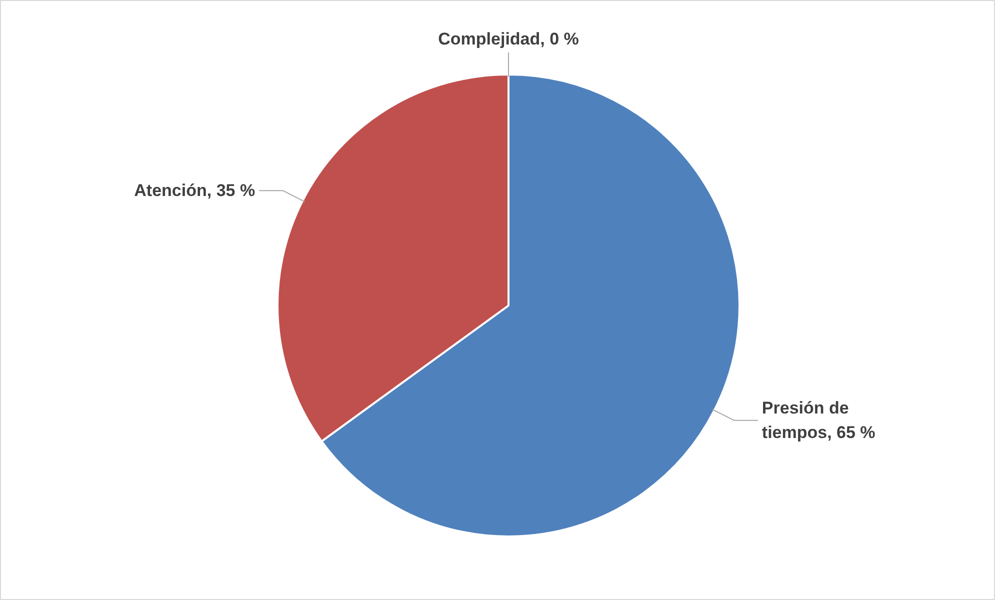 The image size is (995, 600). What do you see at coordinates (195, 190) in the screenshot?
I see `slice-label: Atención, 35 %` at bounding box center [195, 190].